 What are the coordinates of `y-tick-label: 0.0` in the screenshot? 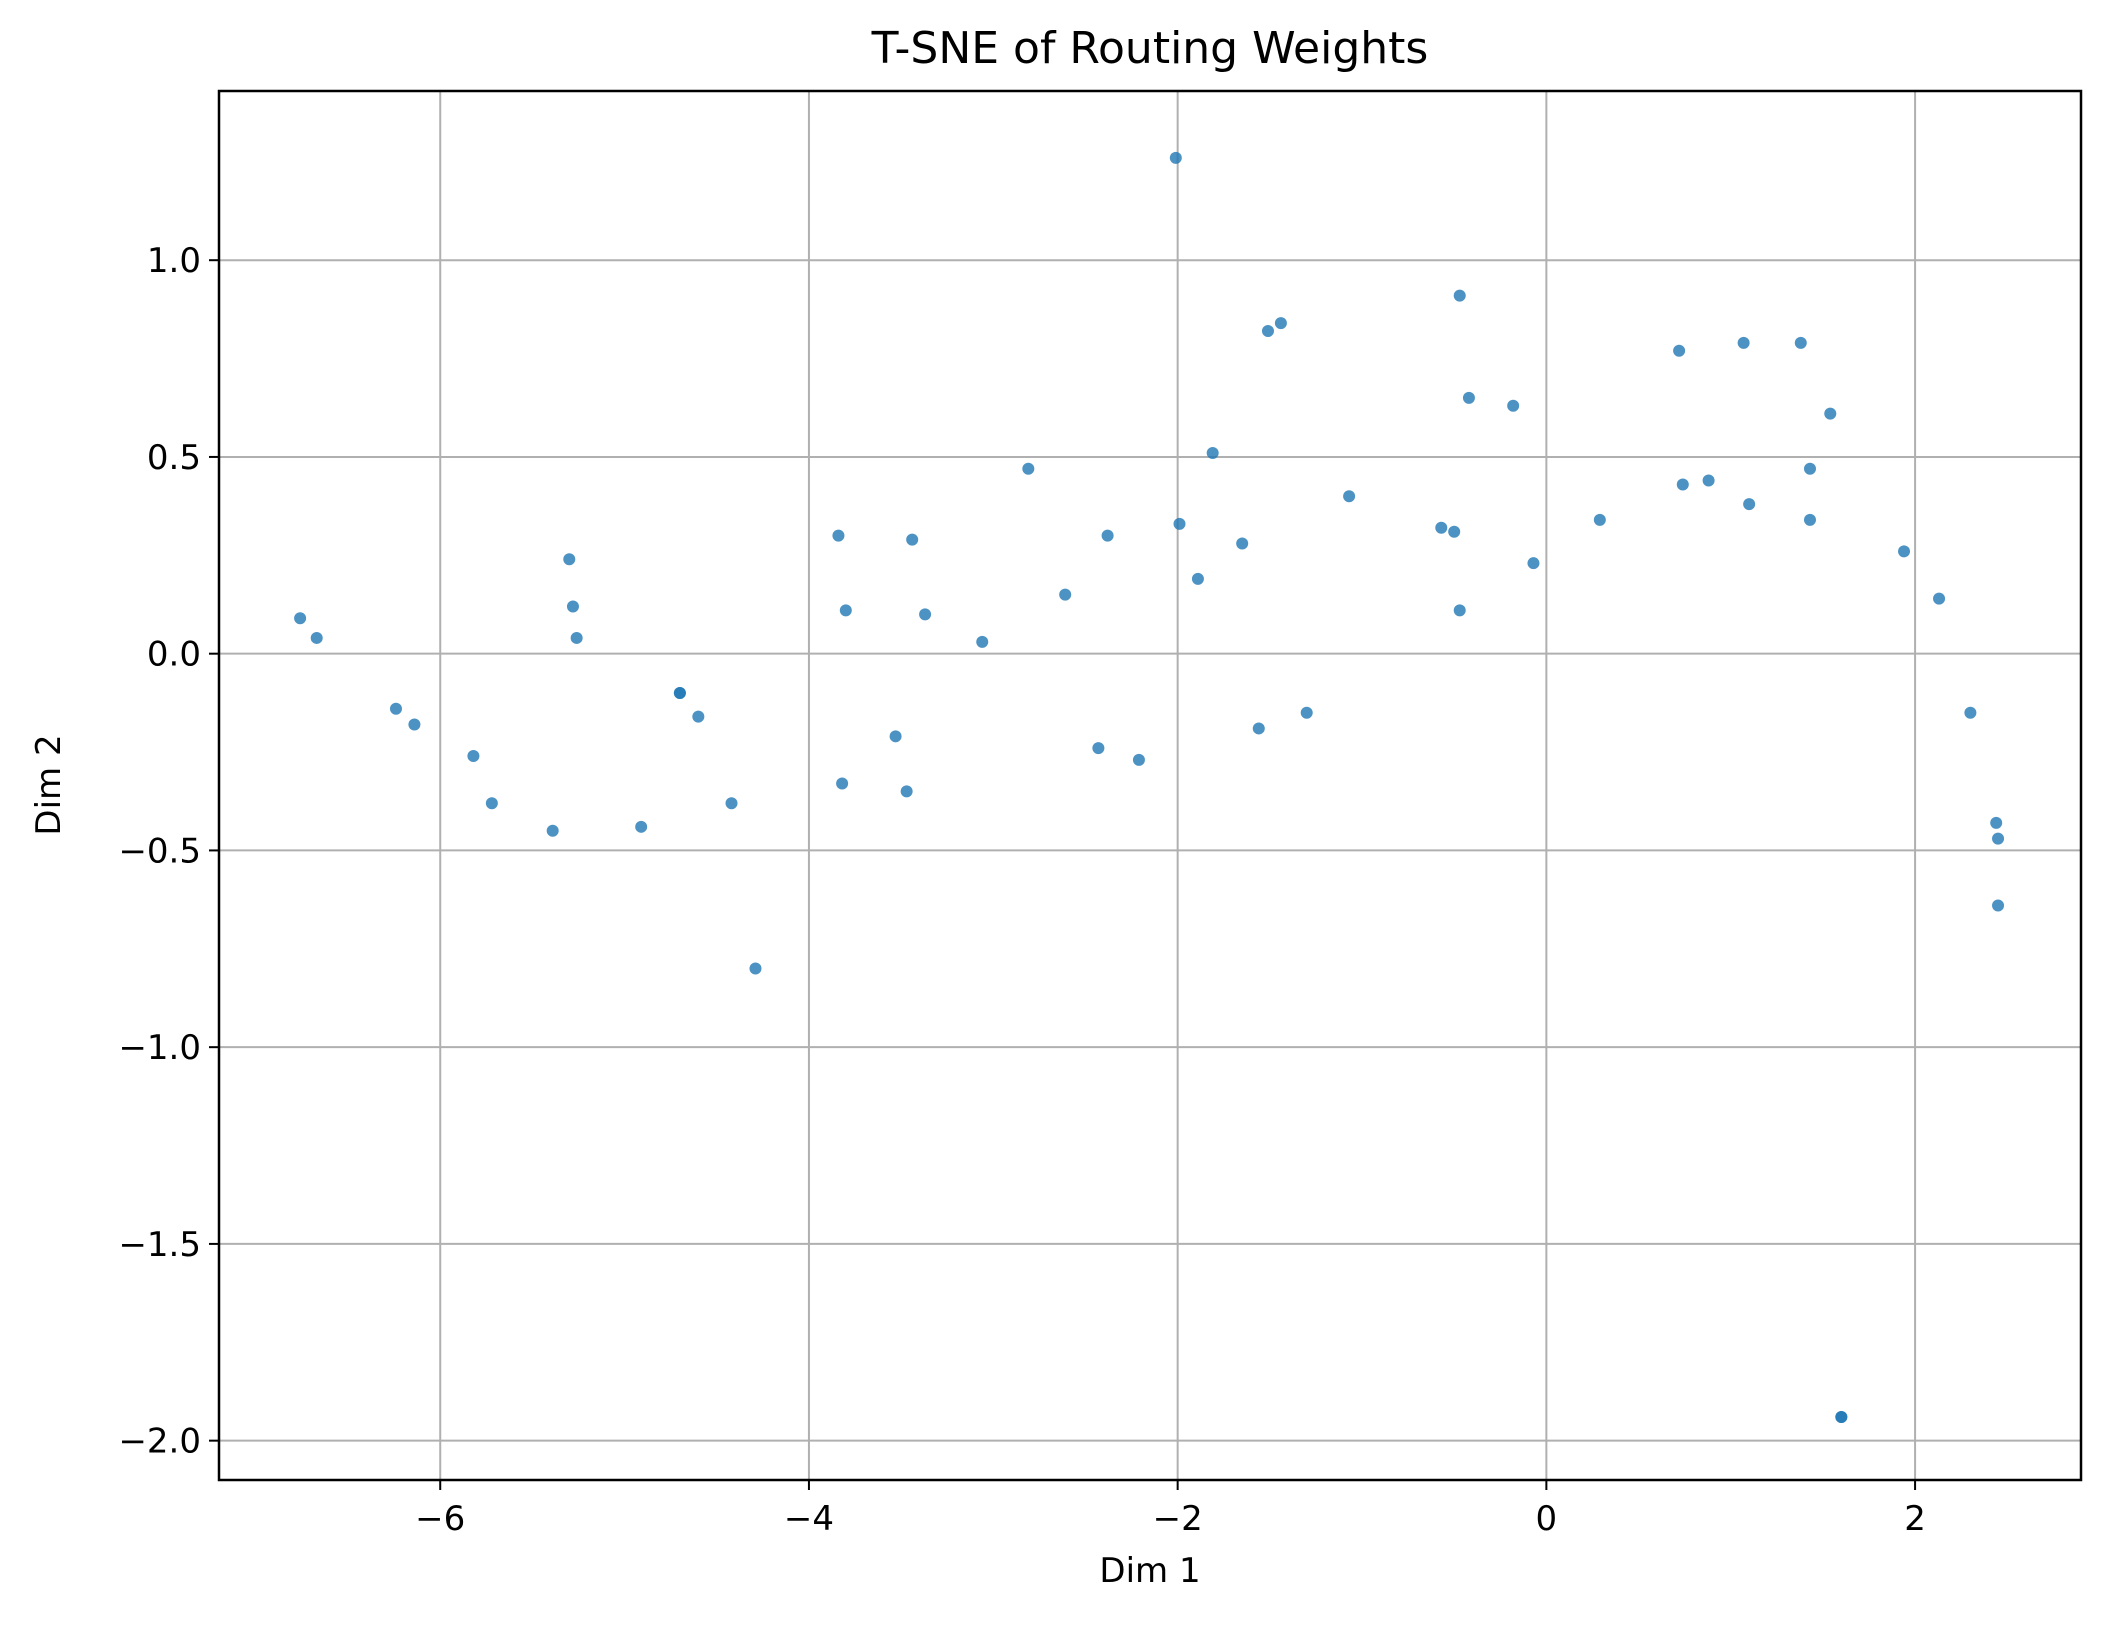 It's located at (174, 655).